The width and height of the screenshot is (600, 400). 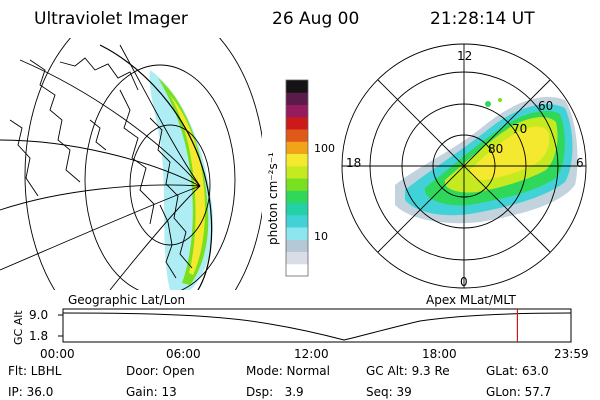 I want to click on earth-limb, so click(x=156, y=167).